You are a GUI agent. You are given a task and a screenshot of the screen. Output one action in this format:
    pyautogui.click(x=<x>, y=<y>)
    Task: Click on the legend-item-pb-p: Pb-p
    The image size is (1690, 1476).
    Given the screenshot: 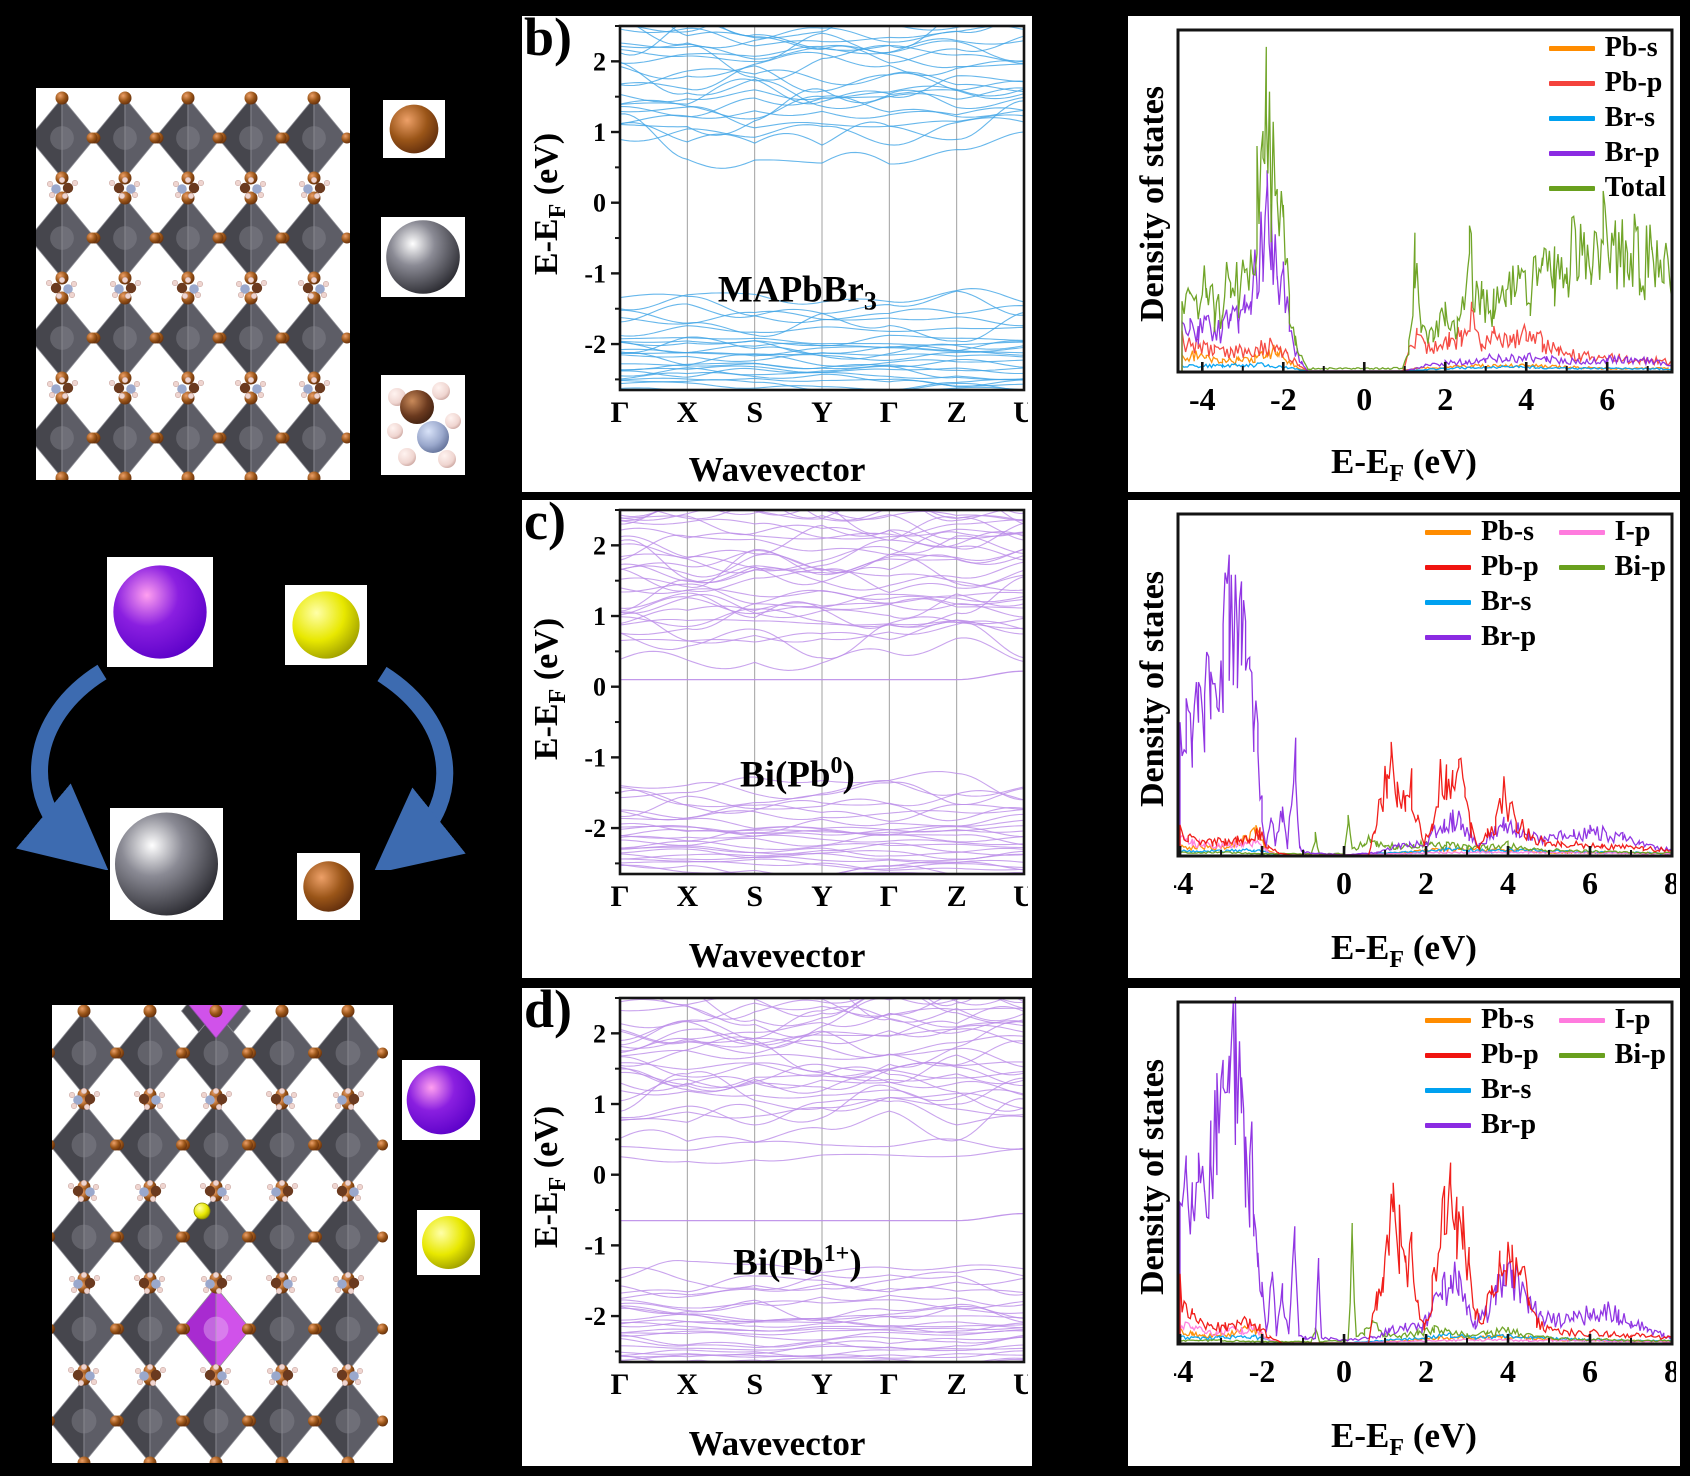 What is the action you would take?
    pyautogui.click(x=1607, y=82)
    